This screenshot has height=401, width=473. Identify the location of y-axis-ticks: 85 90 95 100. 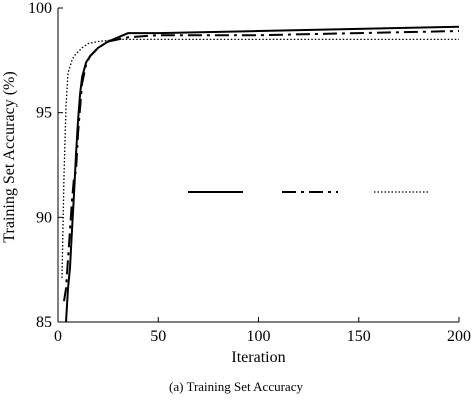
(45, 165).